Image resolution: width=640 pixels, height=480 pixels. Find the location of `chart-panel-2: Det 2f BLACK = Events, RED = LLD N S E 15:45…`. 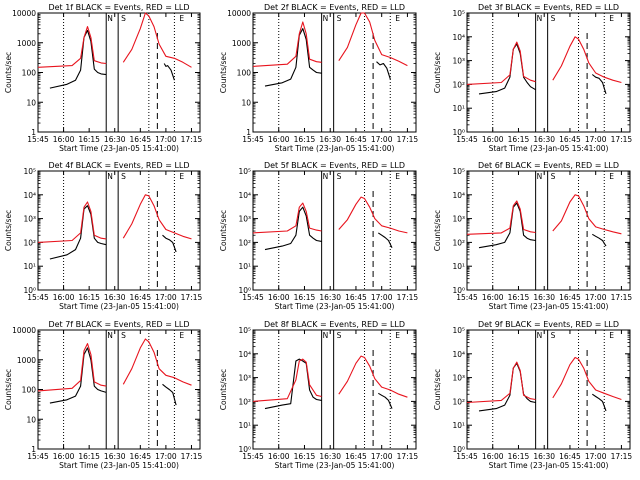

chart-panel-2: Det 2f BLACK = Events, RED = LLD N S E 15:45… is located at coordinates (318, 78).